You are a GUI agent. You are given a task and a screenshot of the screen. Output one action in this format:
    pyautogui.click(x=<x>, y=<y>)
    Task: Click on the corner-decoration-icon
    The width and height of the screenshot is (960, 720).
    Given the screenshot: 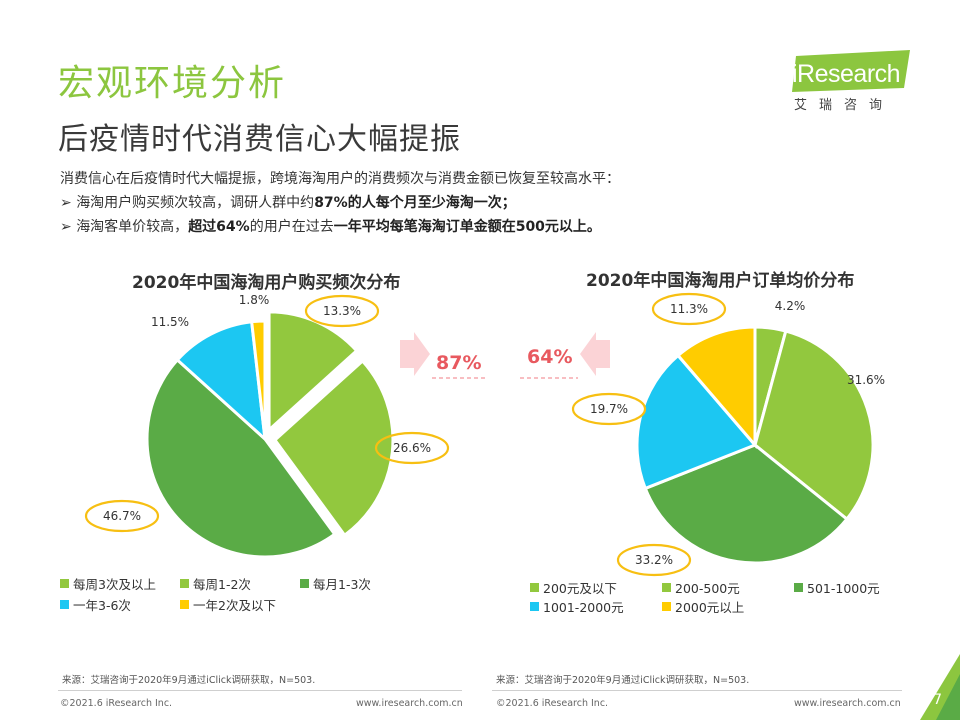 What is the action you would take?
    pyautogui.click(x=940, y=687)
    